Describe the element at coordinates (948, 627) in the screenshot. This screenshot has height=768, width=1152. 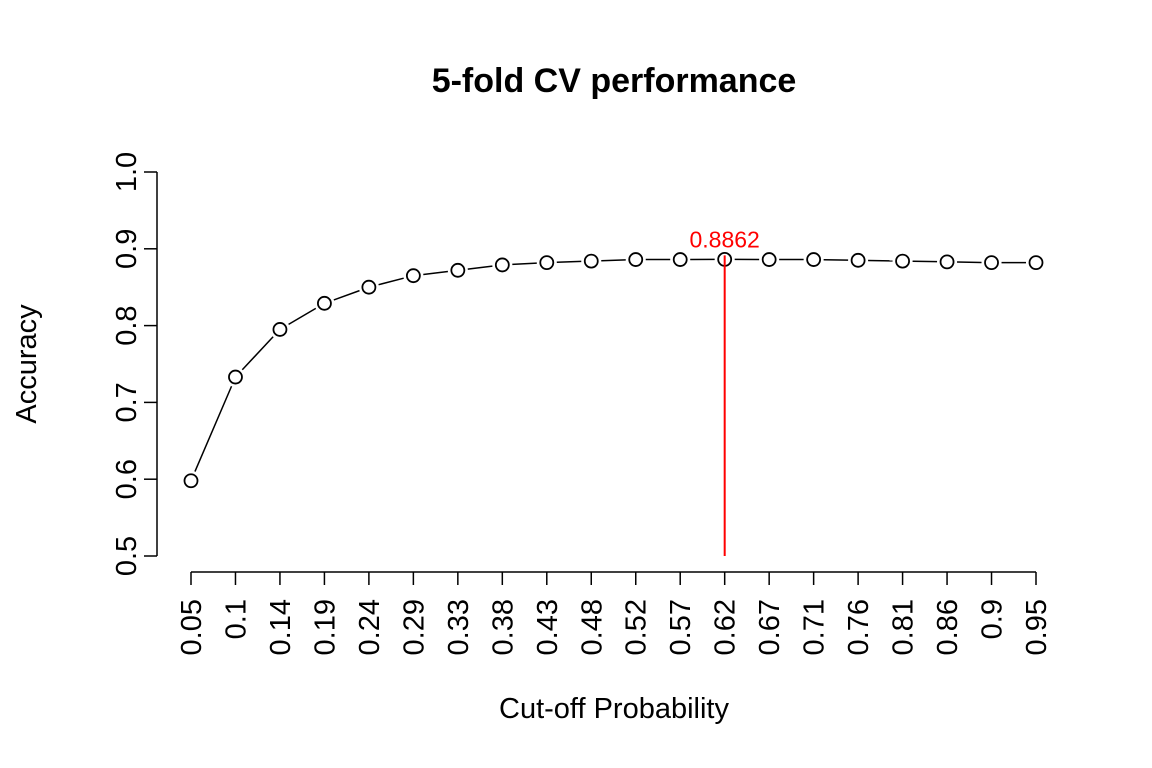
I see `x-tick-label: 0.86` at that location.